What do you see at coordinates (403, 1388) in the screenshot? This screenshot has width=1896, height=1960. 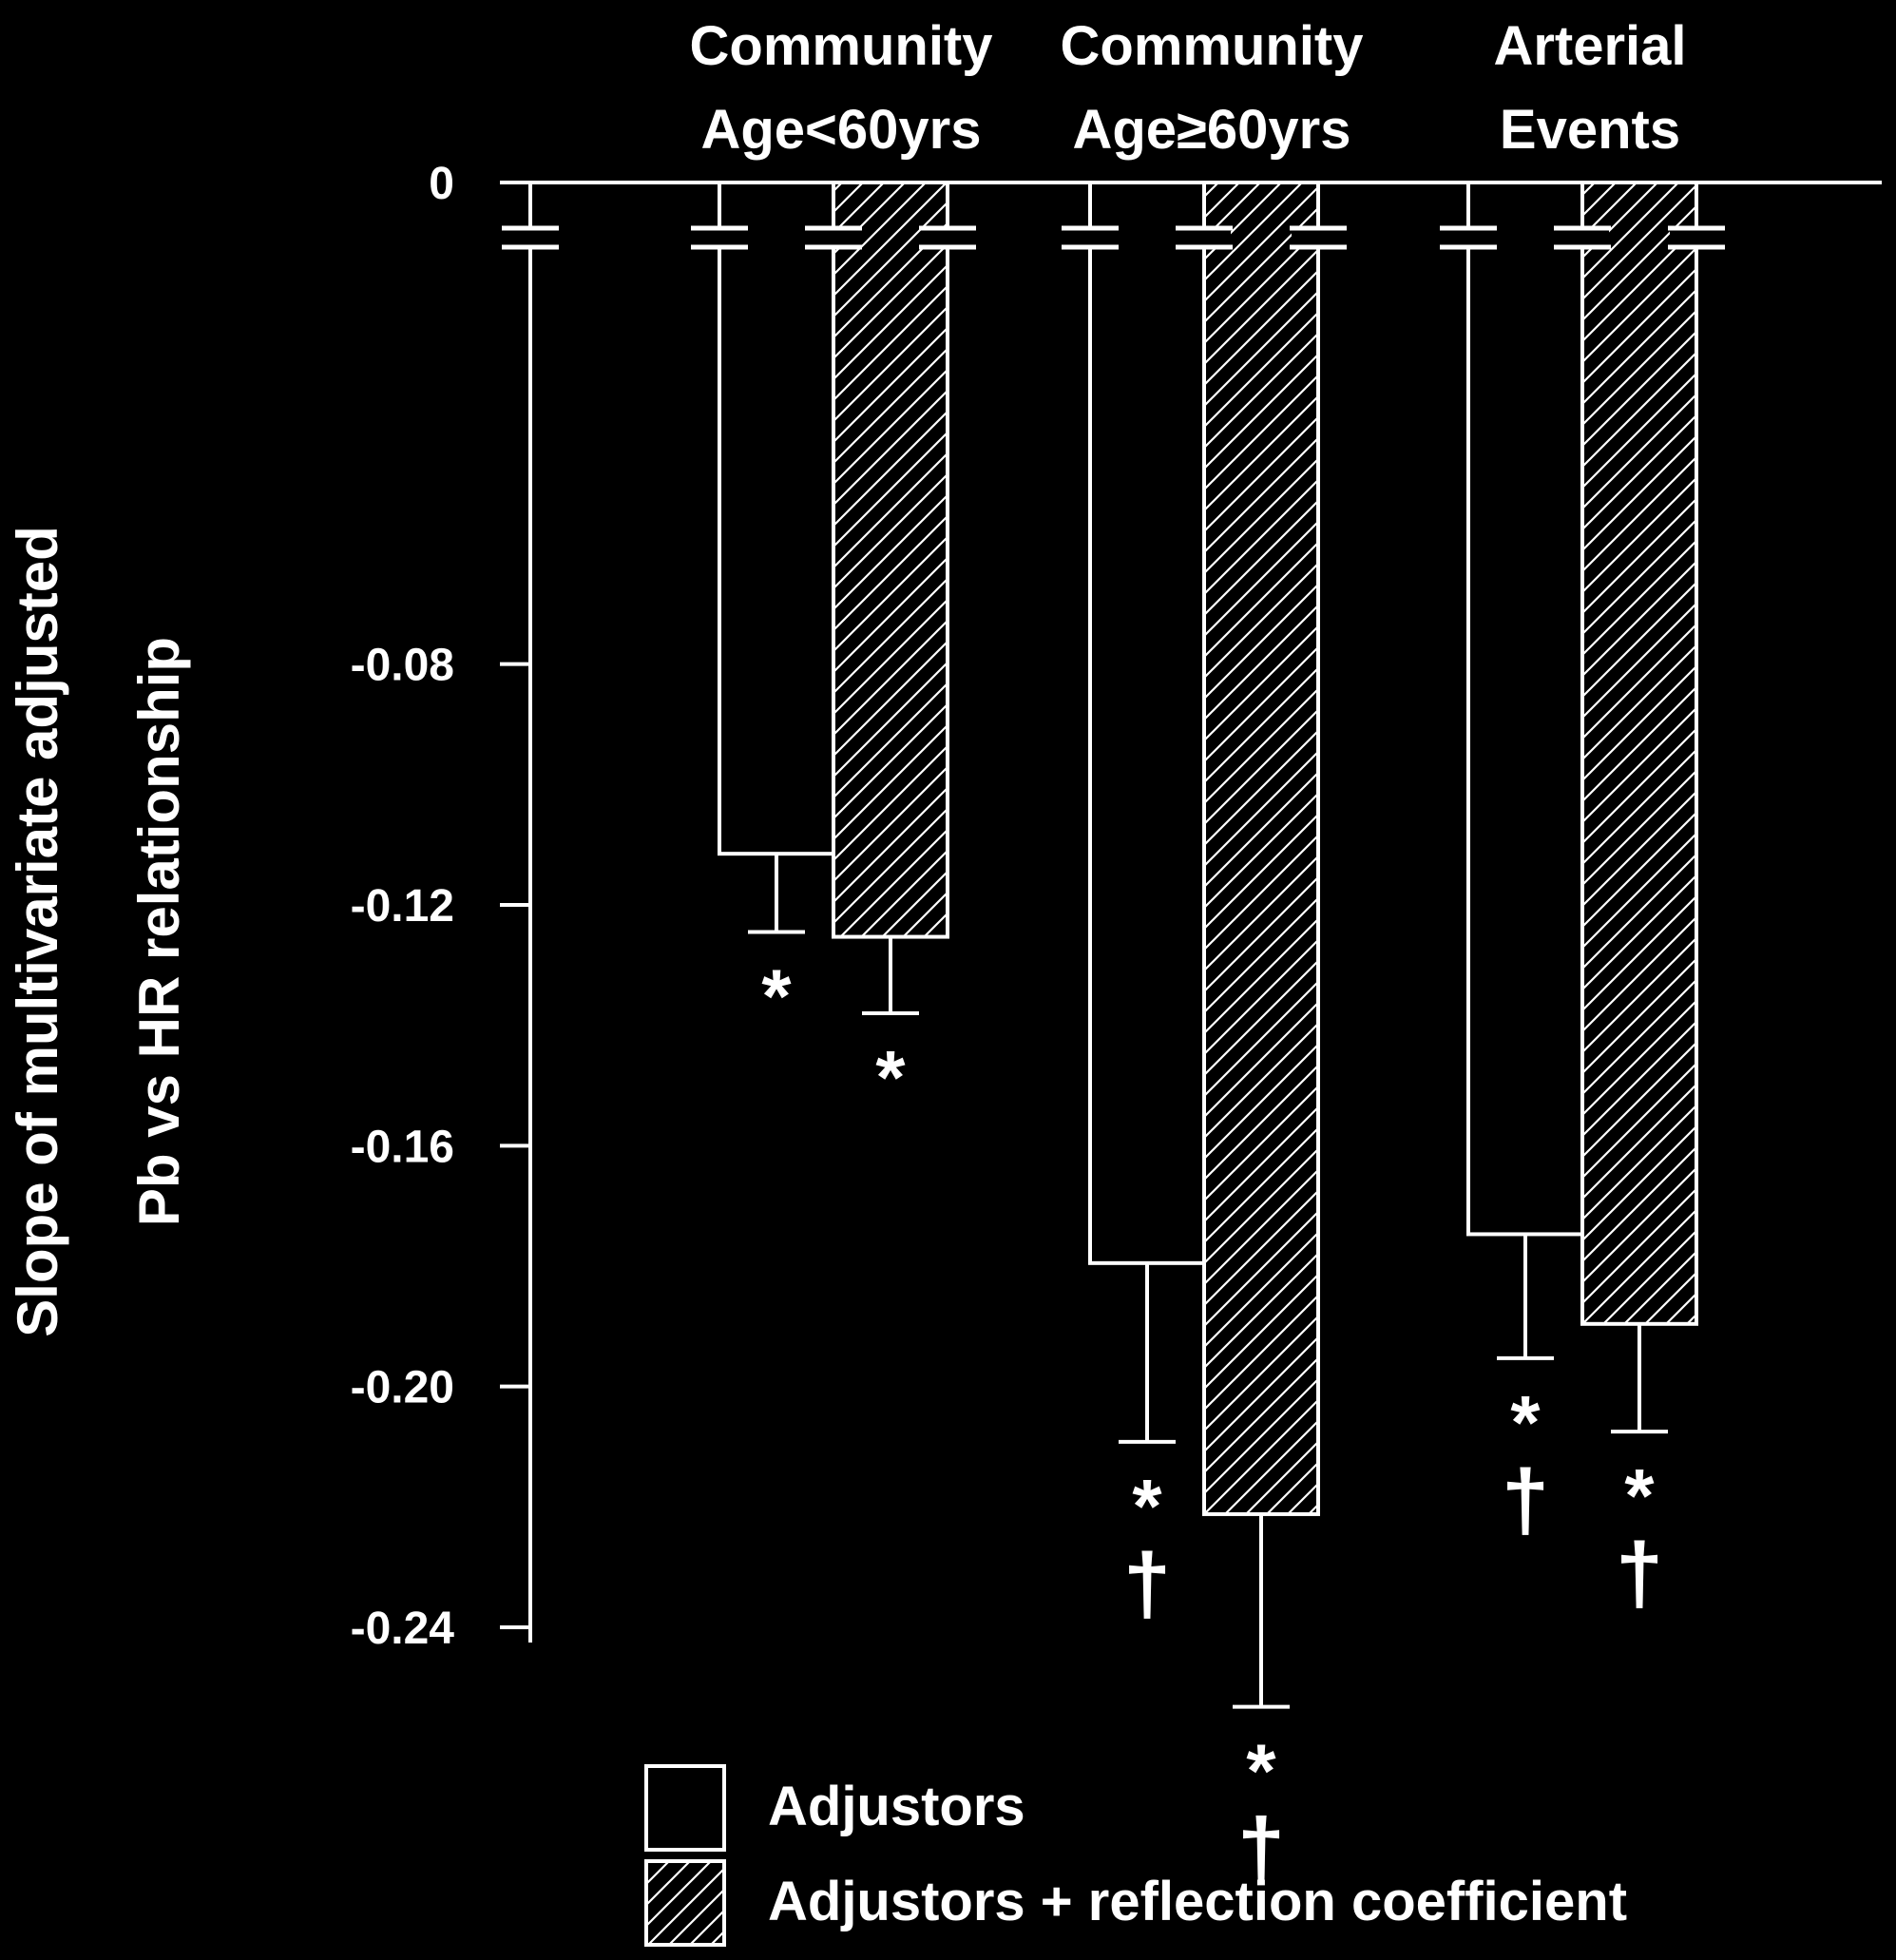 I see `y-tick-label: -0.20` at bounding box center [403, 1388].